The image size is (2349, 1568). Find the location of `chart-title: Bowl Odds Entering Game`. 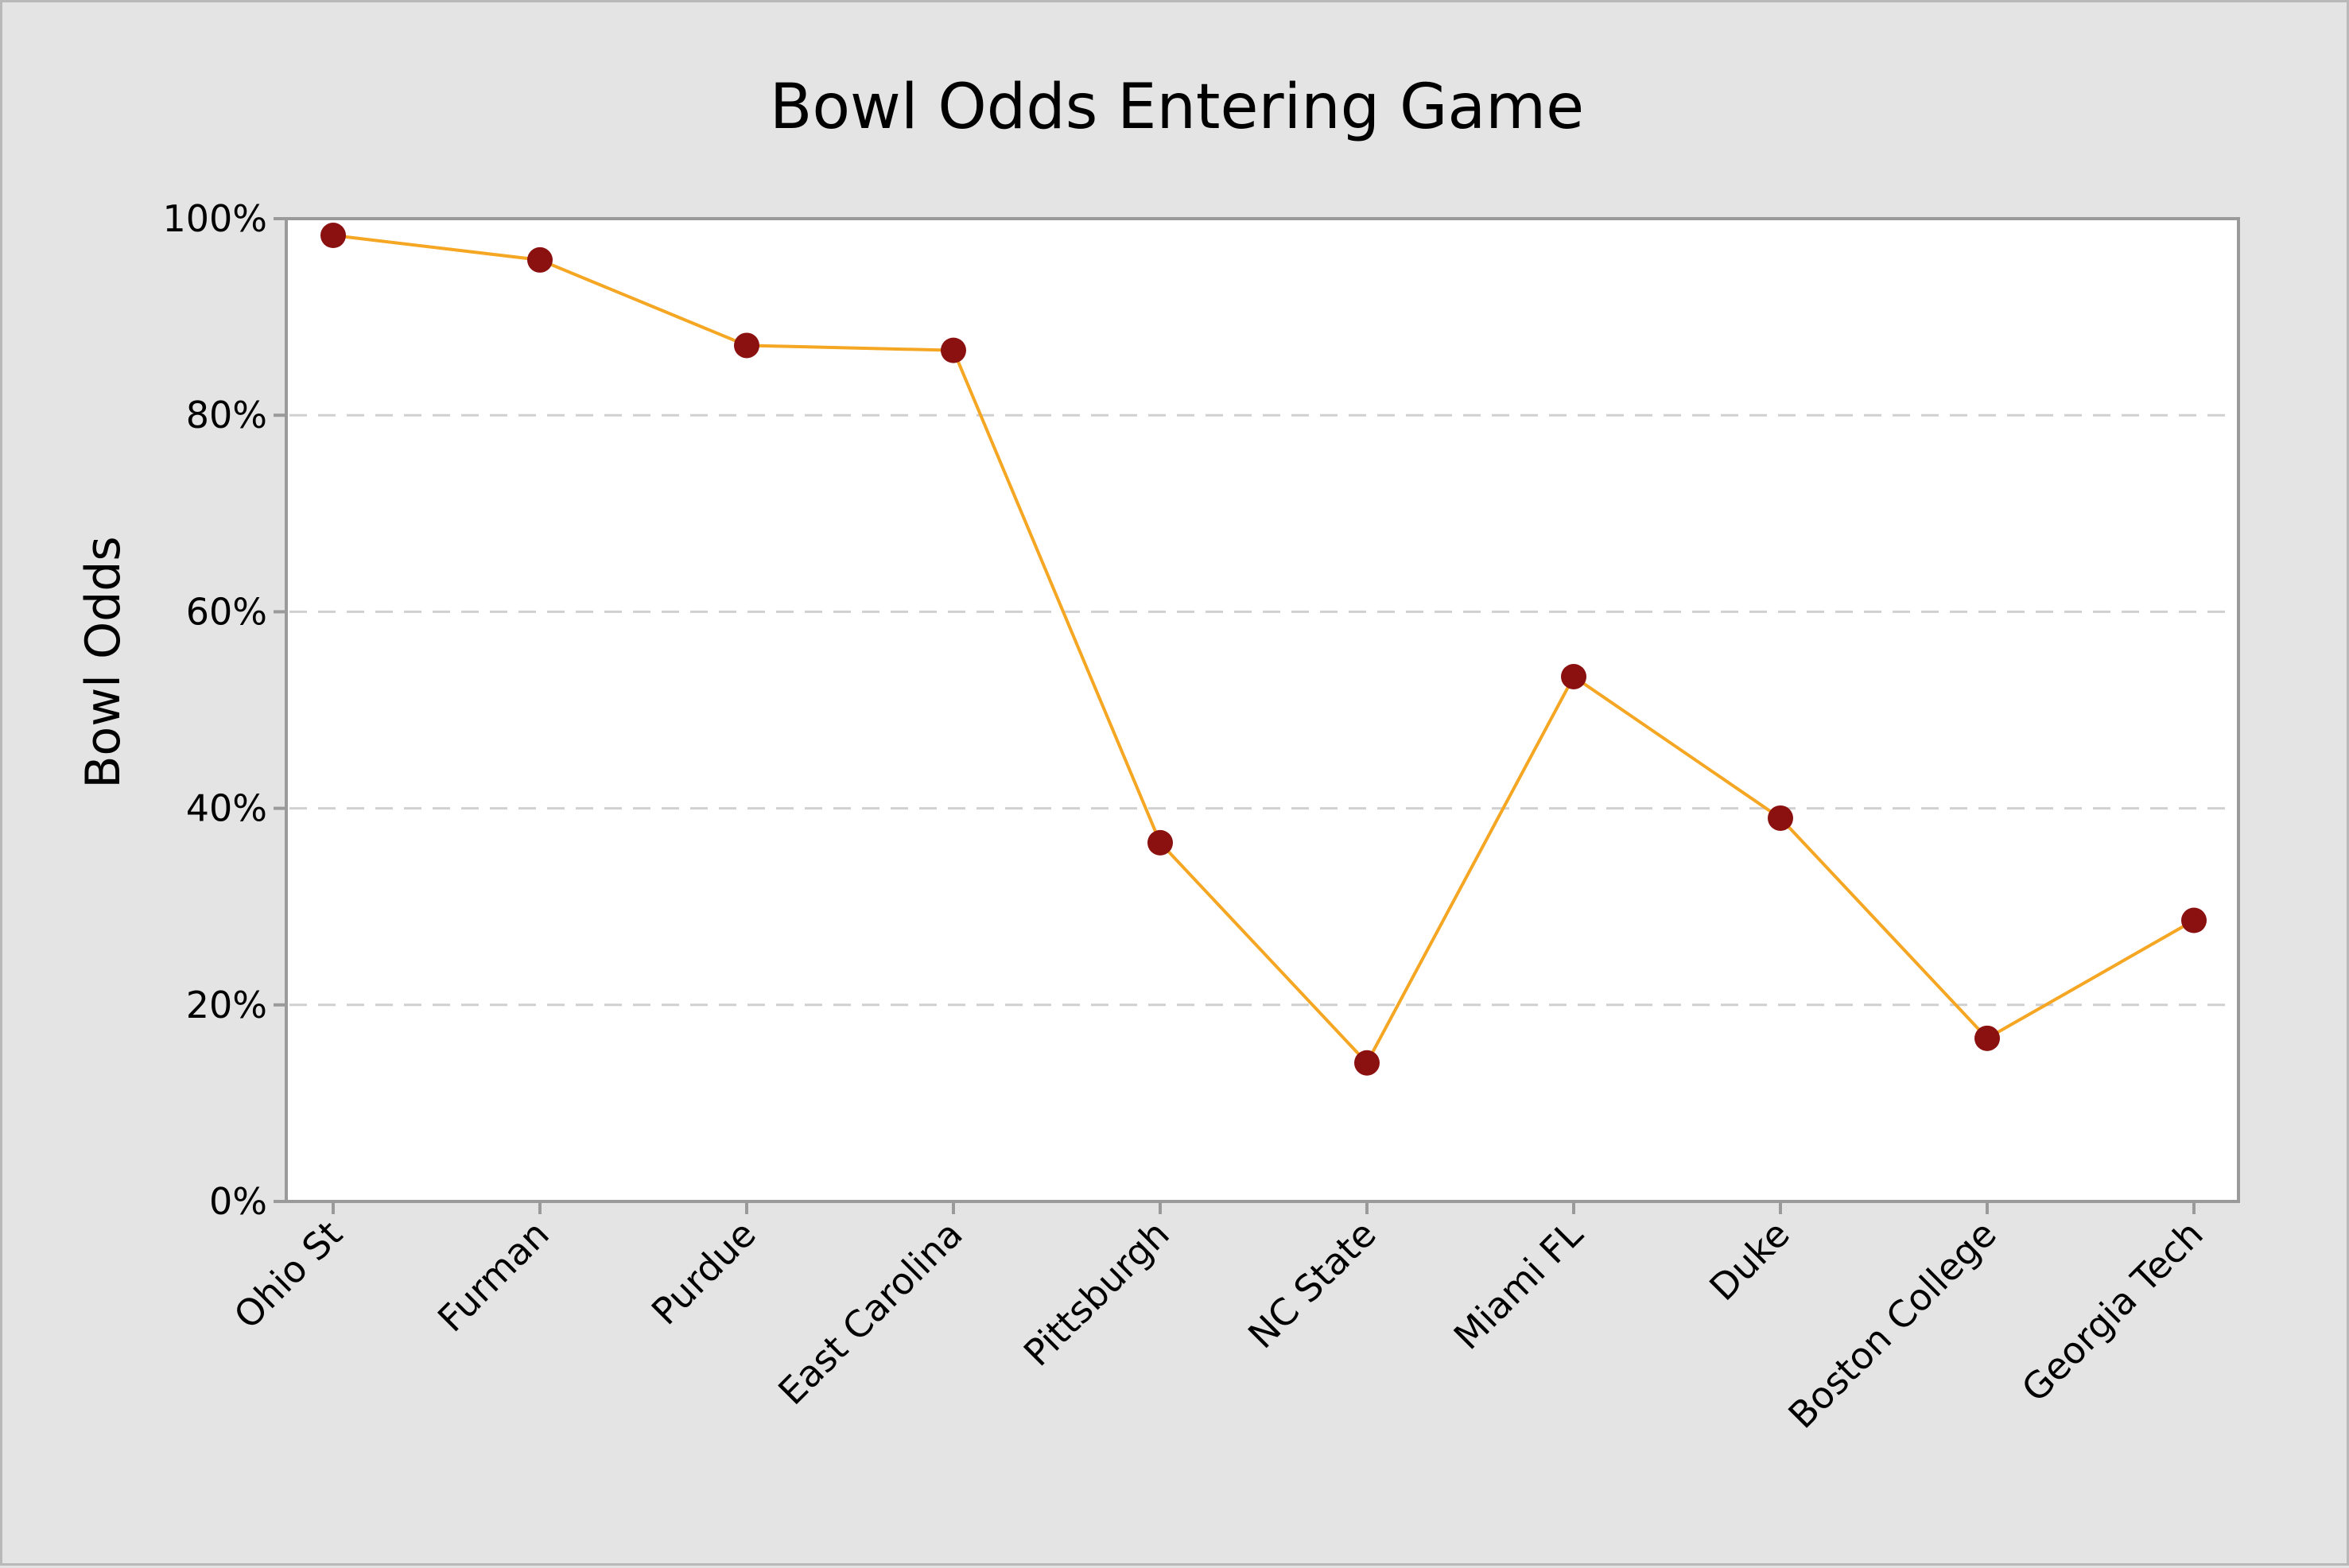

chart-title: Bowl Odds Entering Game is located at coordinates (1177, 107).